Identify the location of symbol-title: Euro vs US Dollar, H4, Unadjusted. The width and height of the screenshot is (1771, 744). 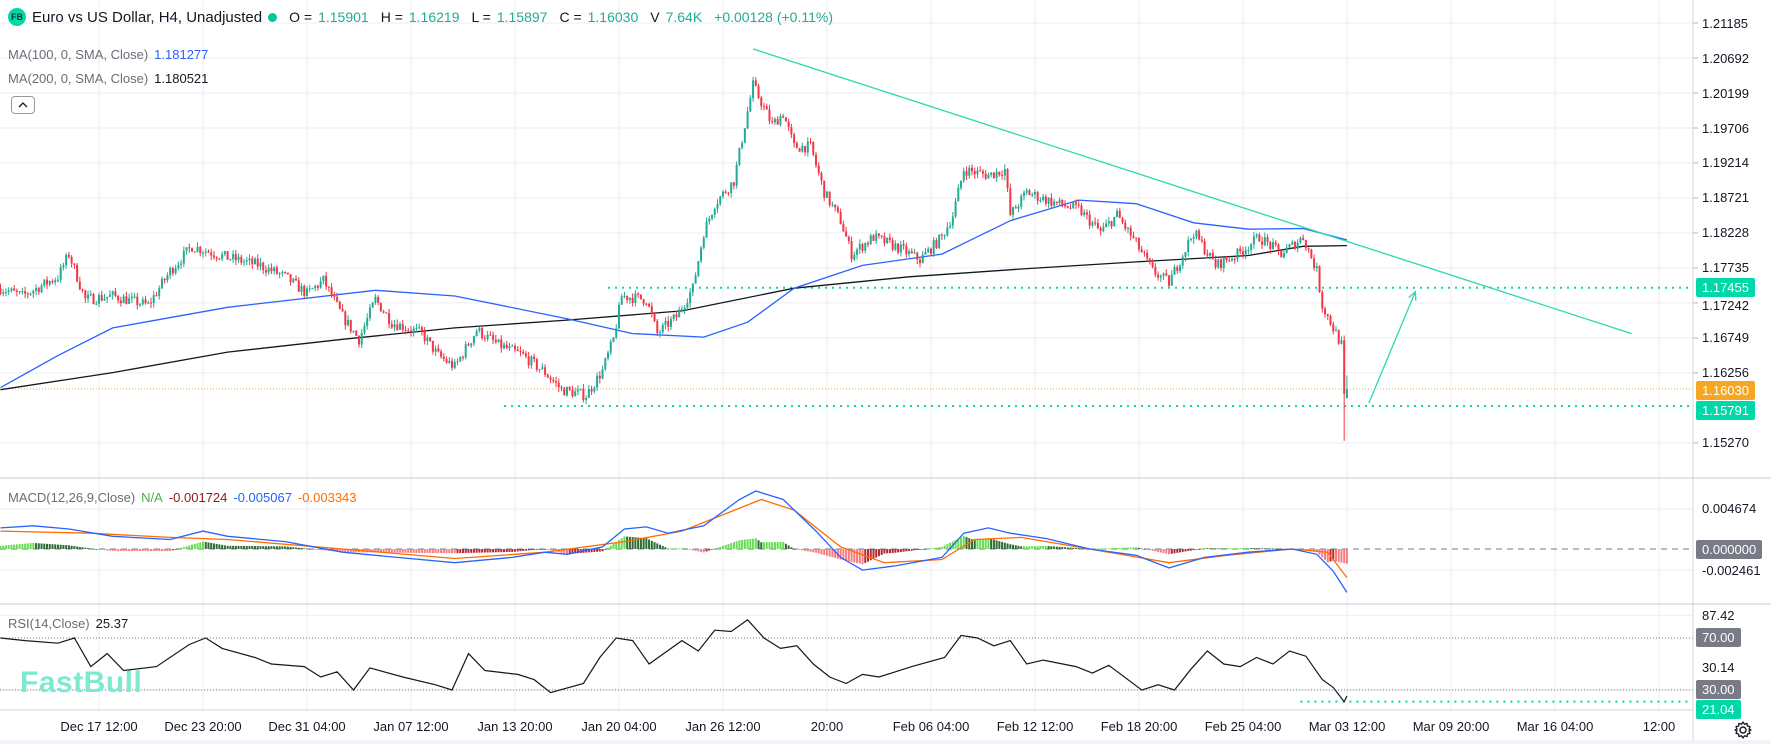
(147, 17).